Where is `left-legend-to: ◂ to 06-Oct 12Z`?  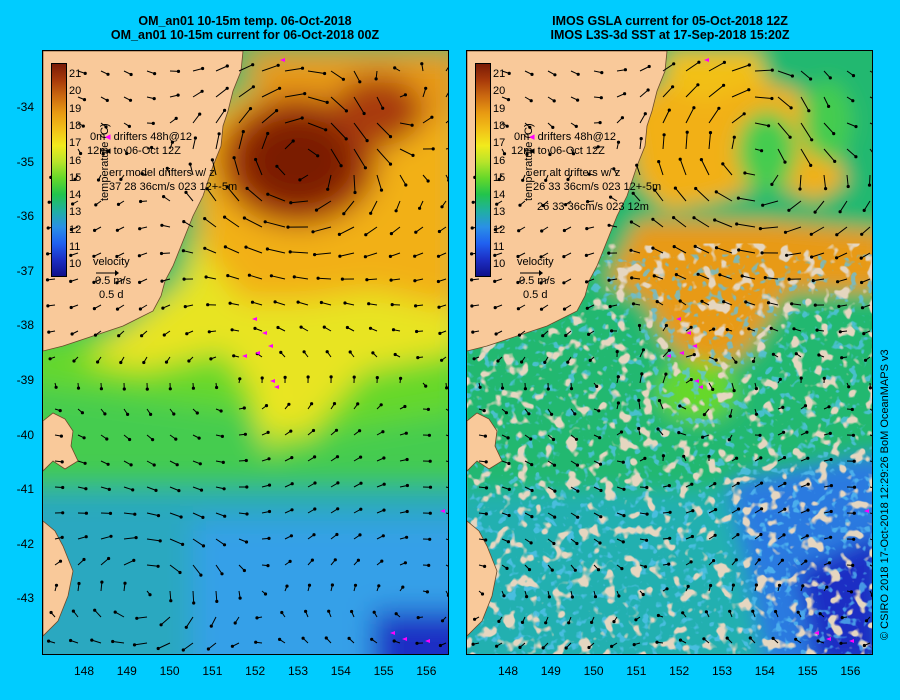
left-legend-to: ◂ to 06-Oct 12Z is located at coordinates (143, 151).